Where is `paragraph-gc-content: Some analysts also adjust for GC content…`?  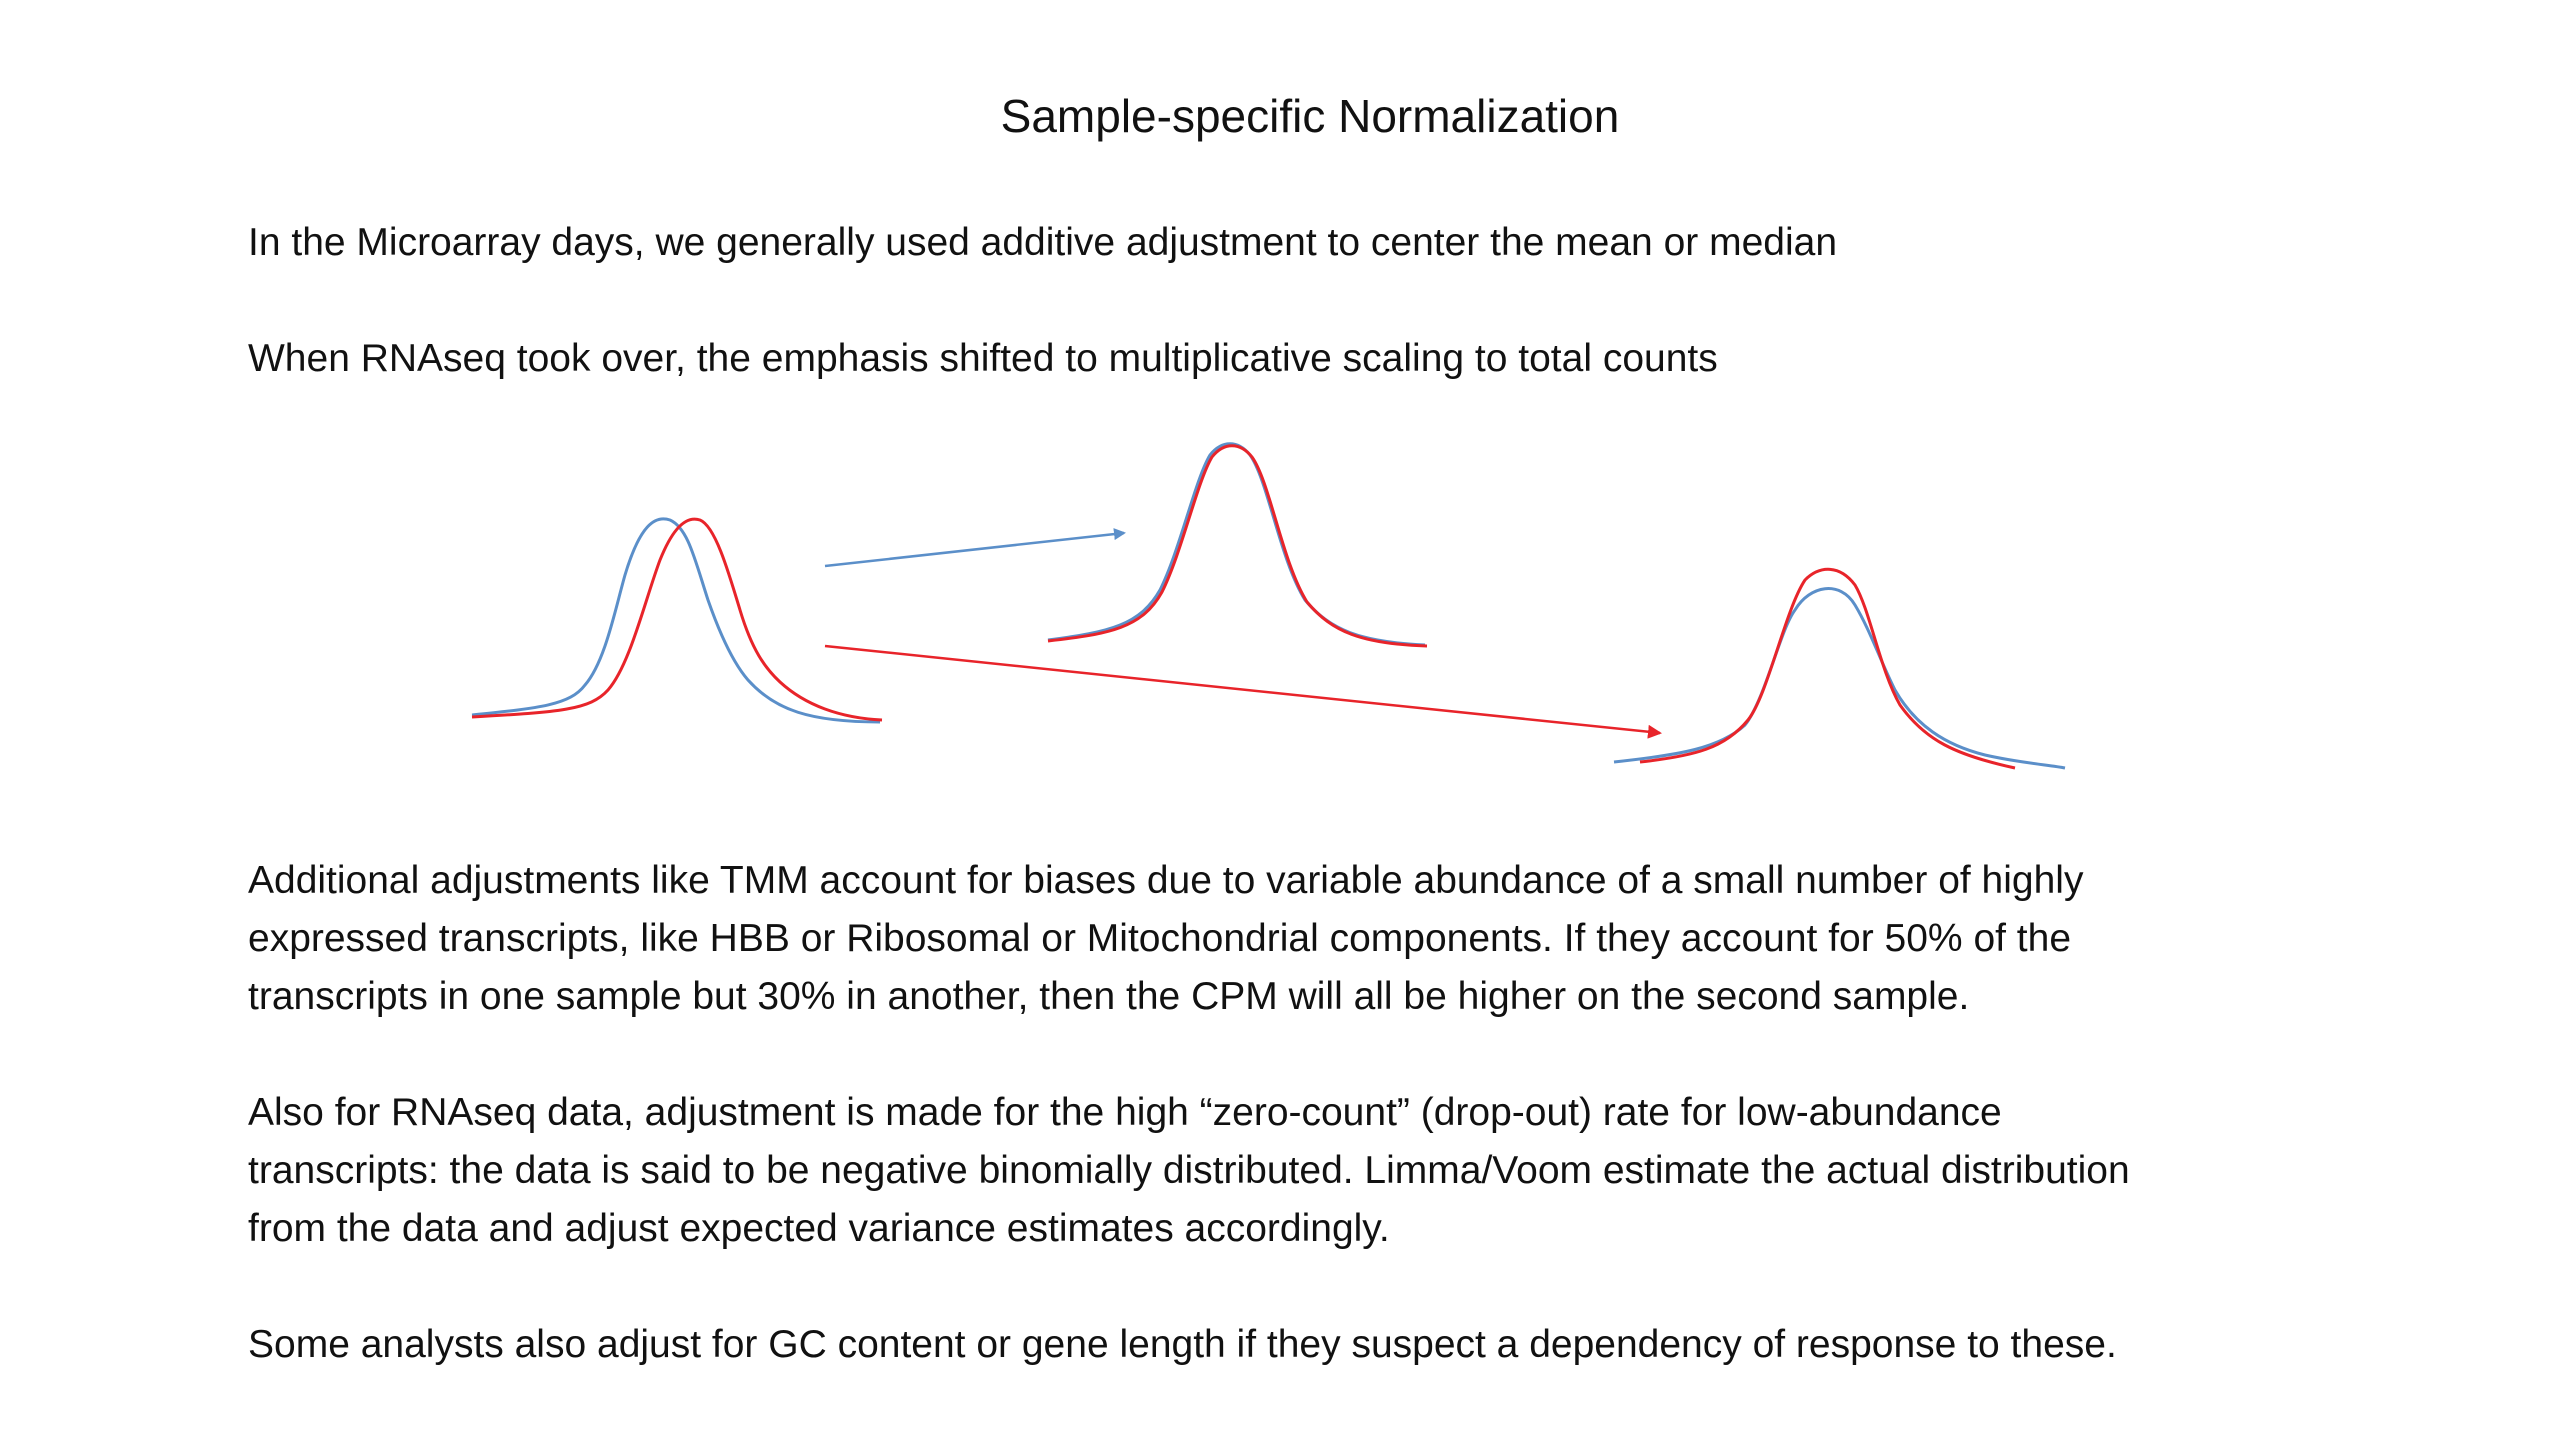 paragraph-gc-content: Some analysts also adjust for GC content… is located at coordinates (1368, 1345).